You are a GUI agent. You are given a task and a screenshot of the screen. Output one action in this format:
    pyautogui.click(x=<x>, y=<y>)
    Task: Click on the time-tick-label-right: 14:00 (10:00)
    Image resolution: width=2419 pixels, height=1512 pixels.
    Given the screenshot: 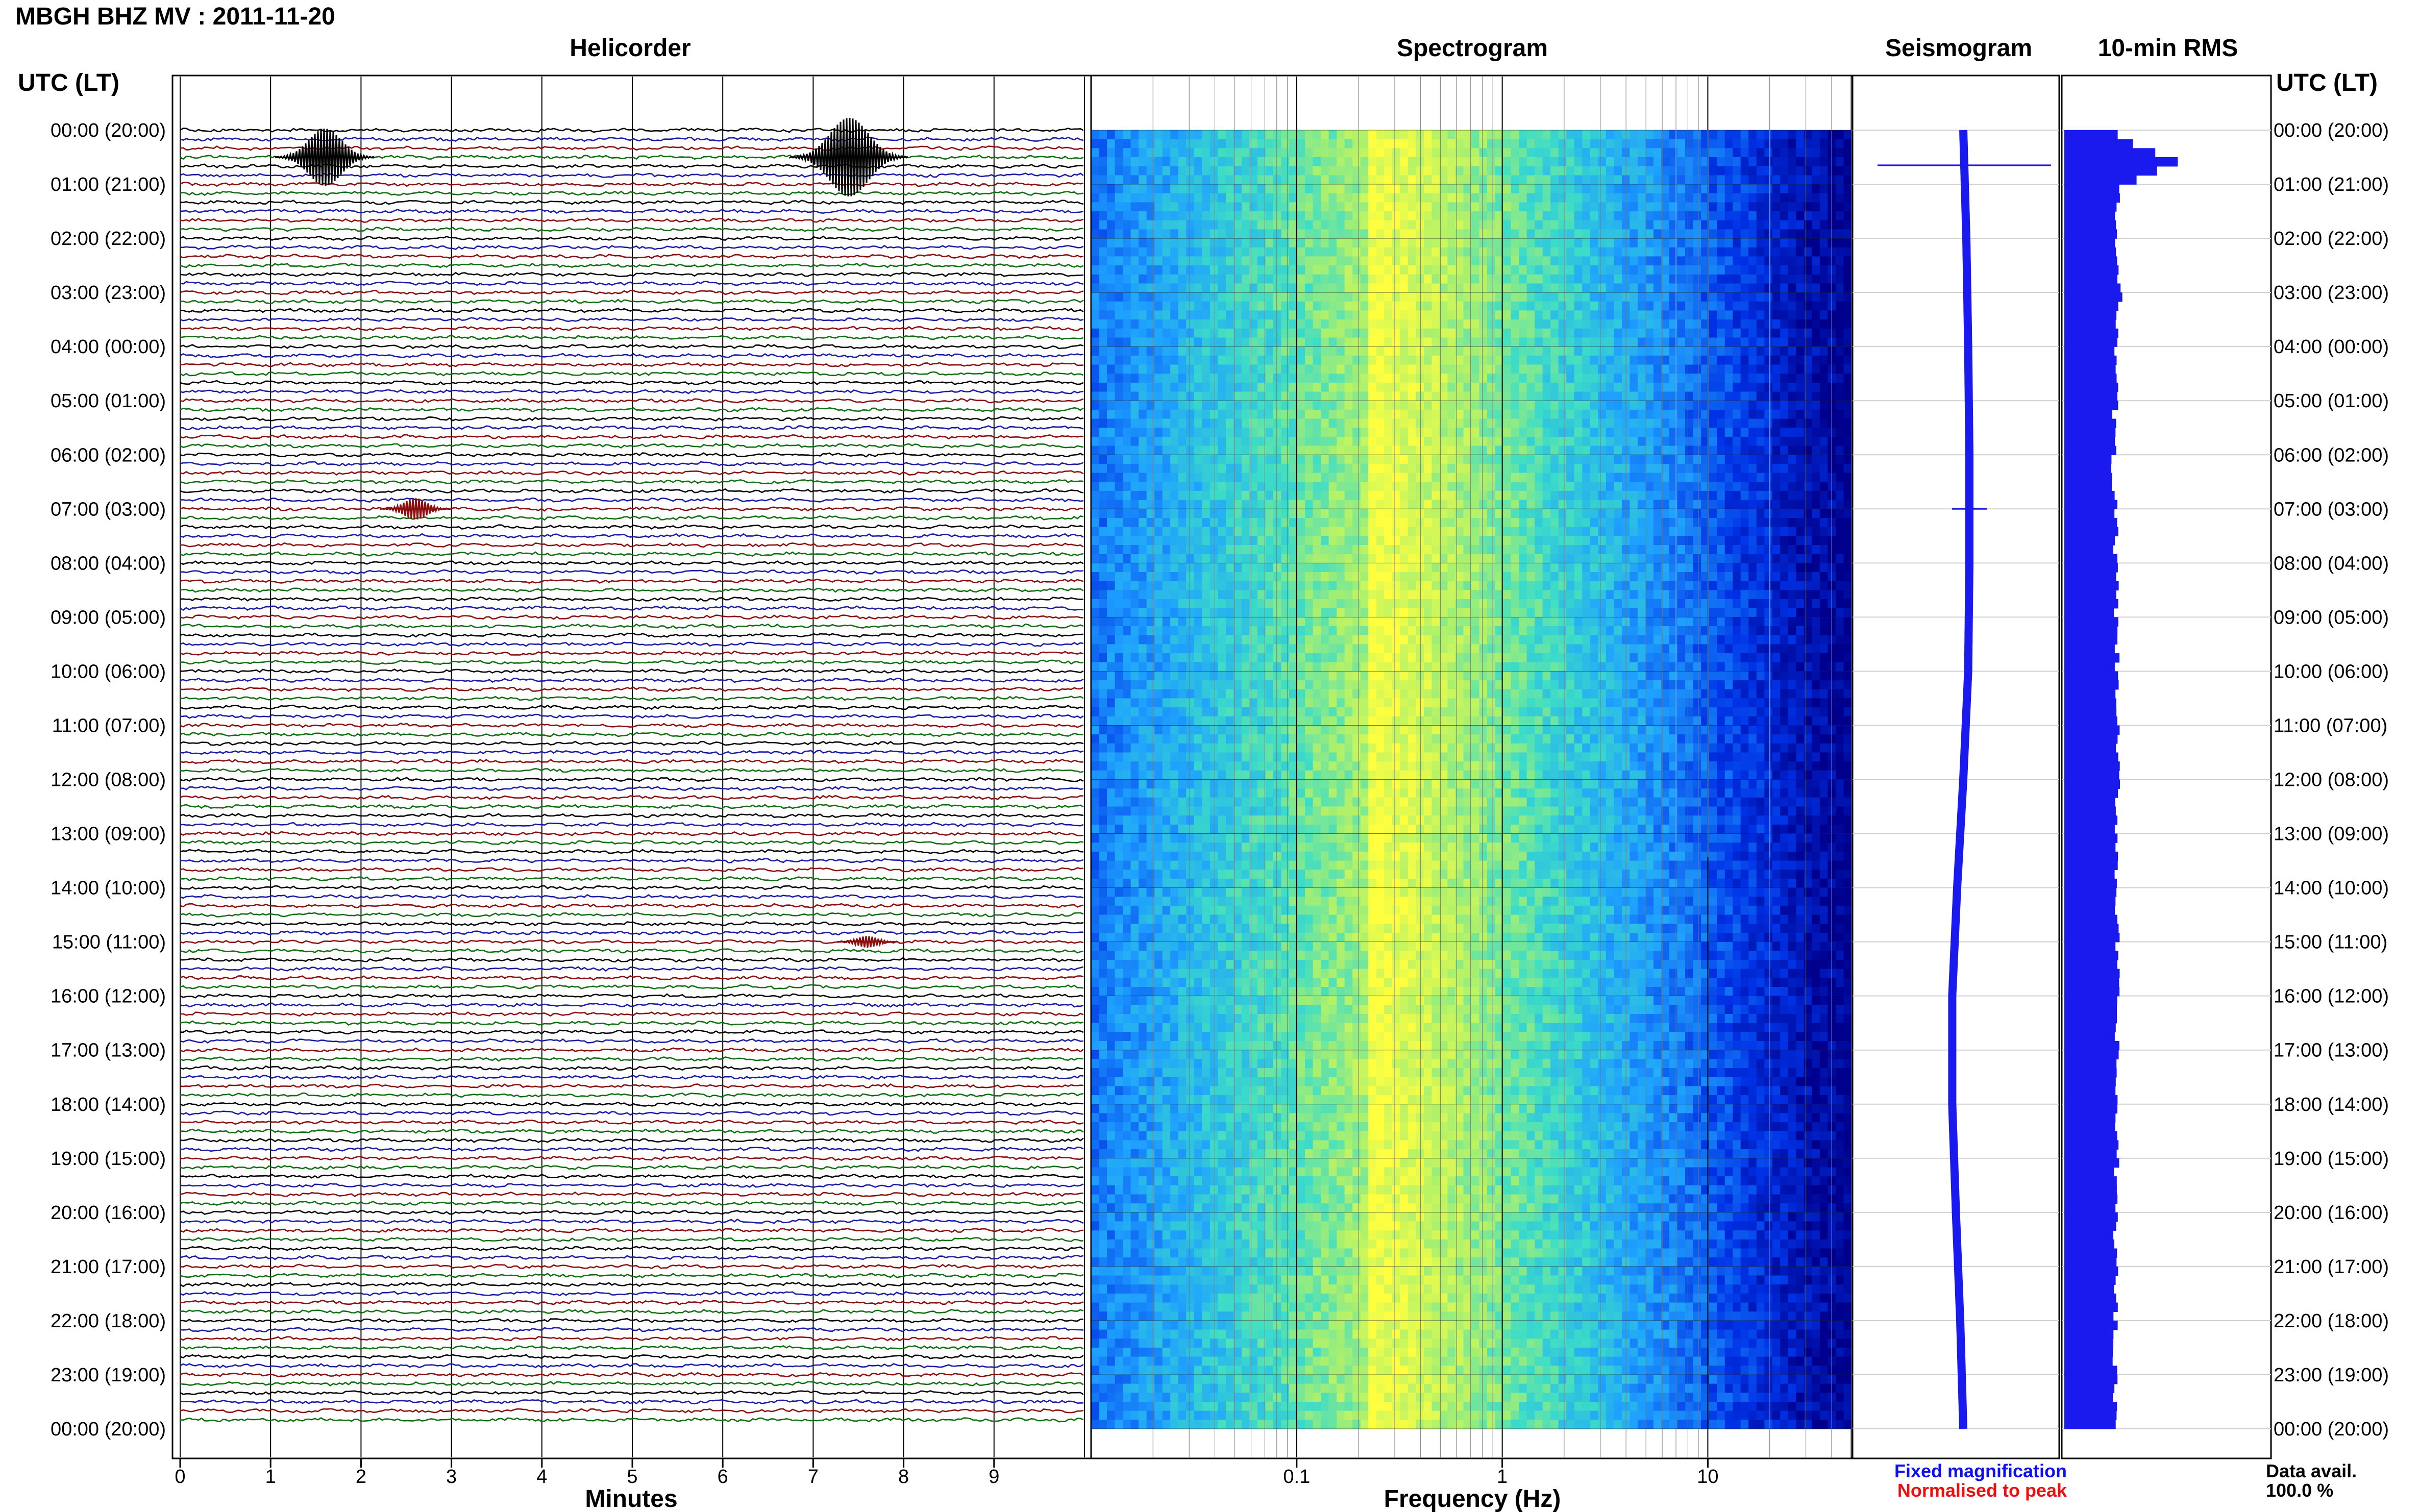 What is the action you would take?
    pyautogui.click(x=2331, y=888)
    